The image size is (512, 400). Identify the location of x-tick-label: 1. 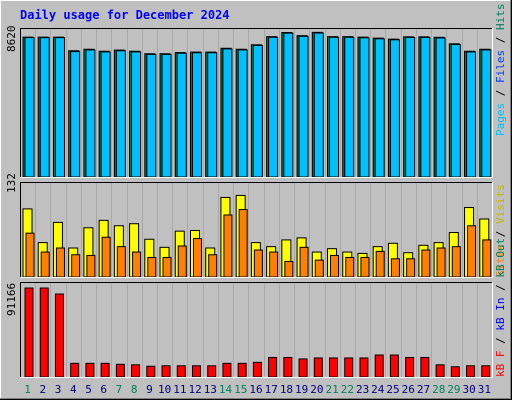
(27, 389).